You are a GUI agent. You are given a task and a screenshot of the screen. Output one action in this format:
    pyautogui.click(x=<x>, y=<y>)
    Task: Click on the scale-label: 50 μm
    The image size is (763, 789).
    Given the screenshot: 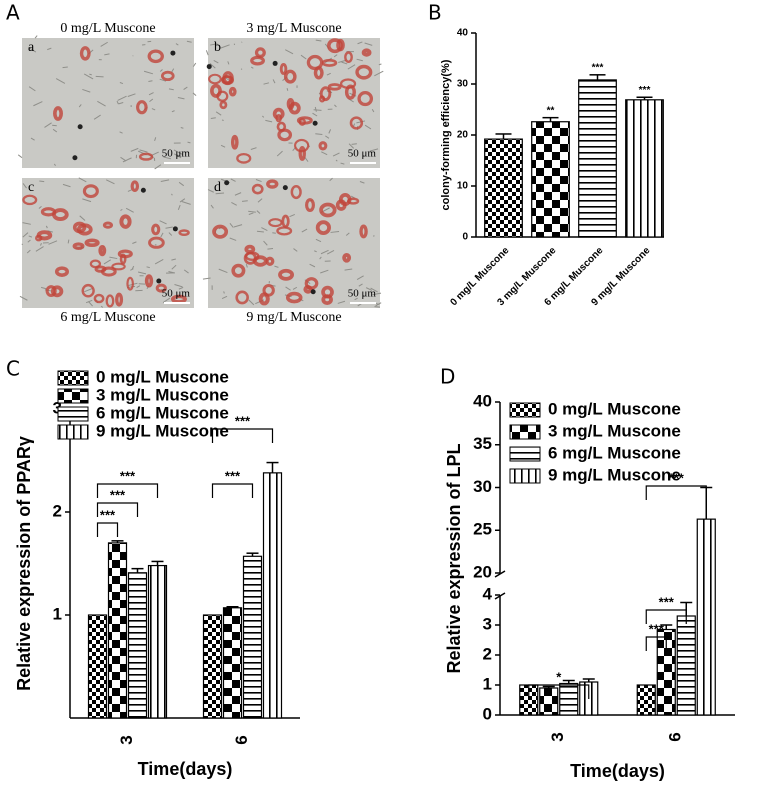 What is the action you would take?
    pyautogui.click(x=362, y=154)
    